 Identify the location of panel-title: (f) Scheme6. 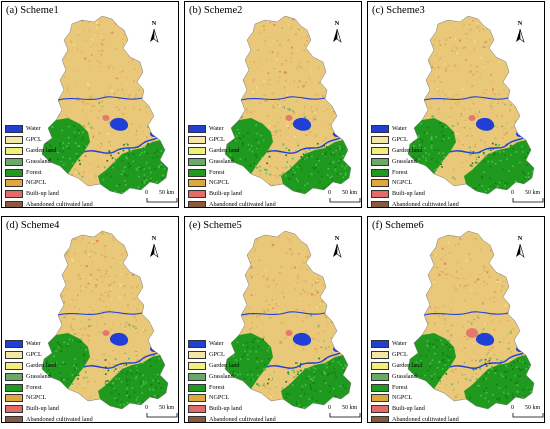
(398, 225).